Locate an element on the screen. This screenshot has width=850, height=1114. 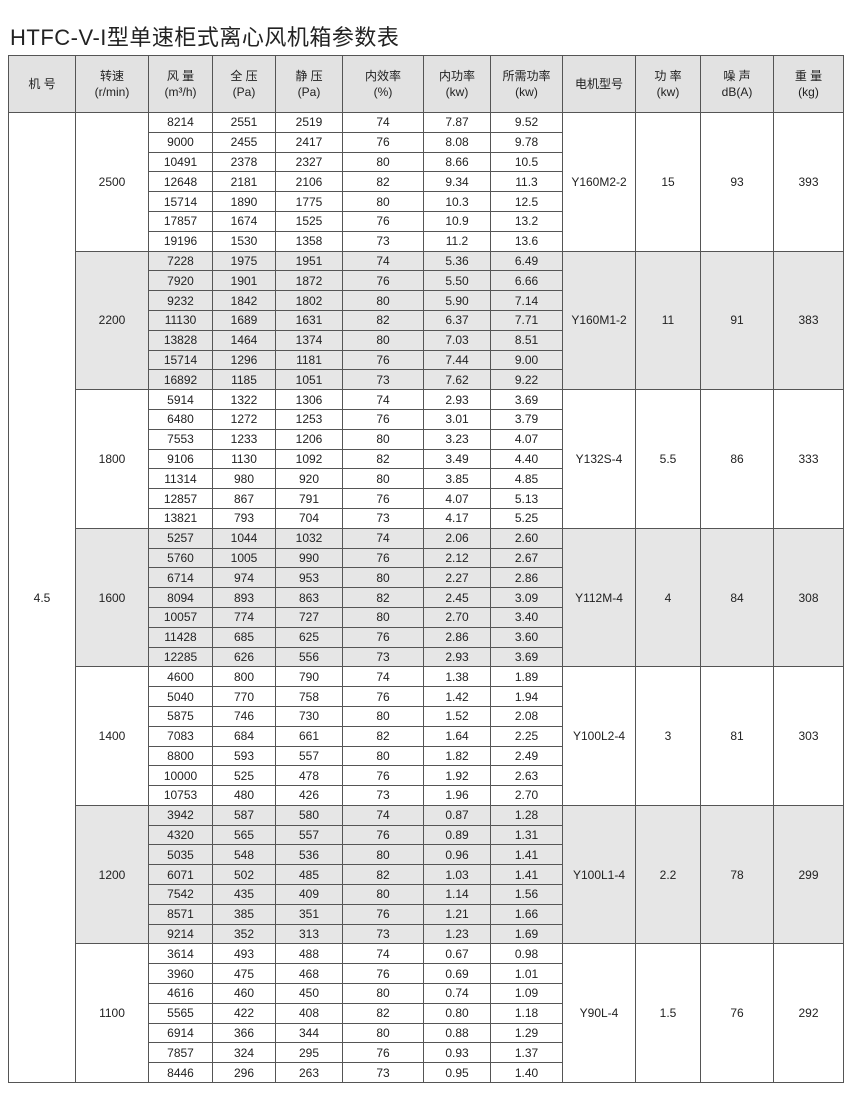
header-line: 功 率 is located at coordinates (668, 76).